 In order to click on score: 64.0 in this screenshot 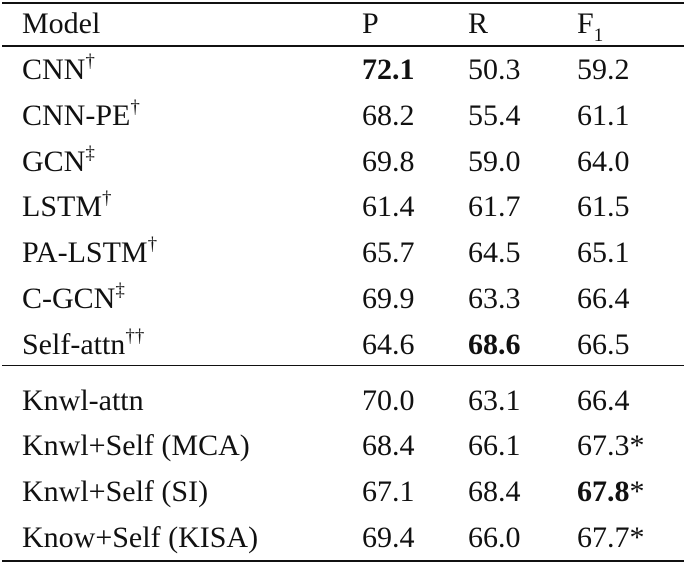, I will do `click(603, 161)`.